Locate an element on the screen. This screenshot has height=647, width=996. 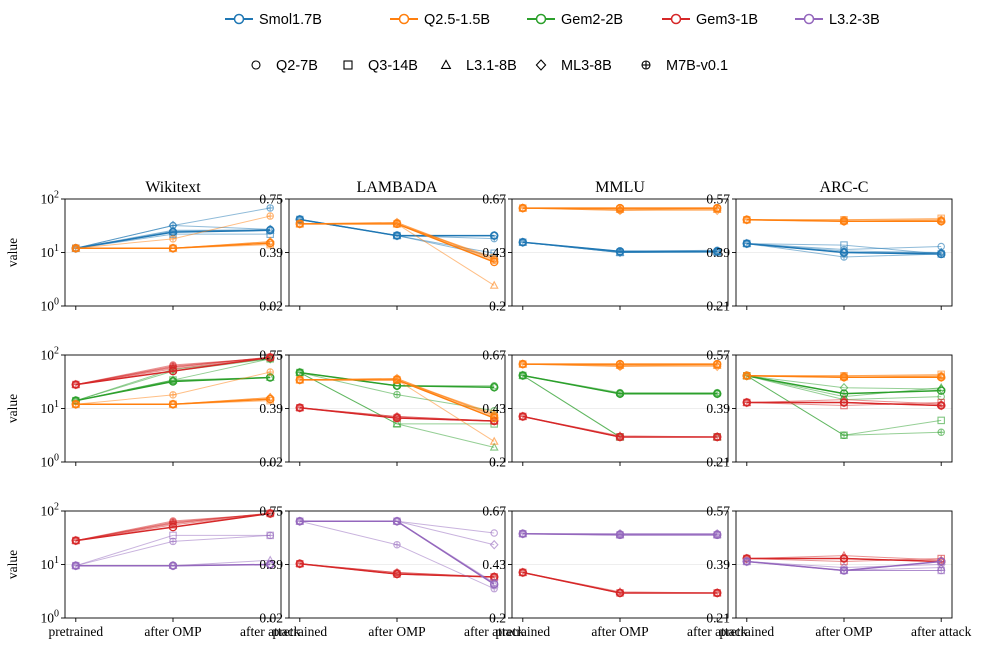
legend-entry-gem3: Gem3-1B is located at coordinates (710, 20).